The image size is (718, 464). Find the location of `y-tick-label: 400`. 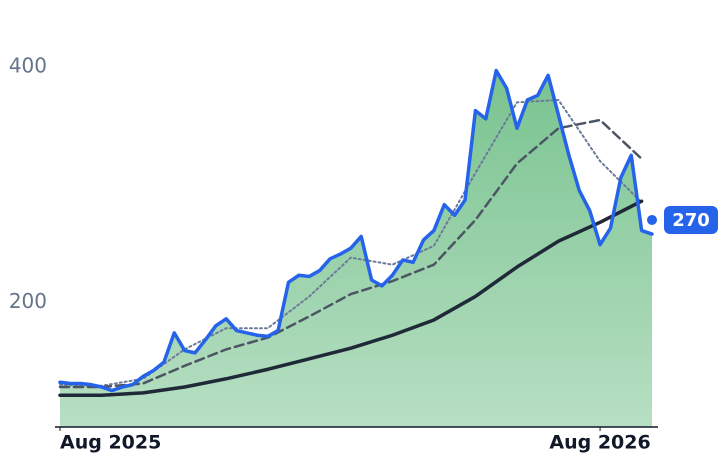

y-tick-label: 400 is located at coordinates (28, 66).